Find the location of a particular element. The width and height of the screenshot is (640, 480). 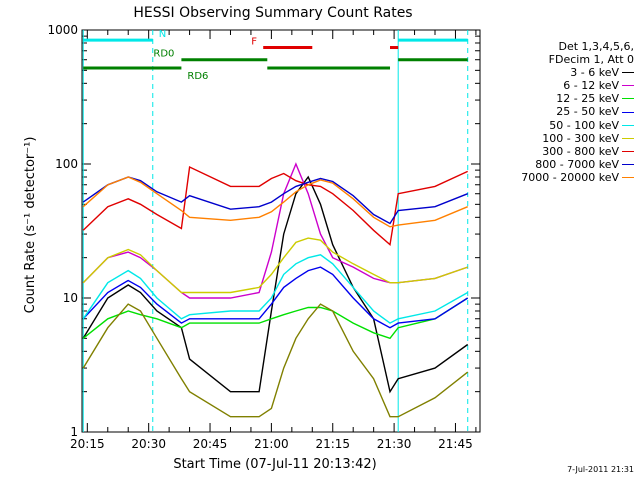

y-axis-label: Count Rate (s⁻¹ detector⁻¹) is located at coordinates (30, 225).